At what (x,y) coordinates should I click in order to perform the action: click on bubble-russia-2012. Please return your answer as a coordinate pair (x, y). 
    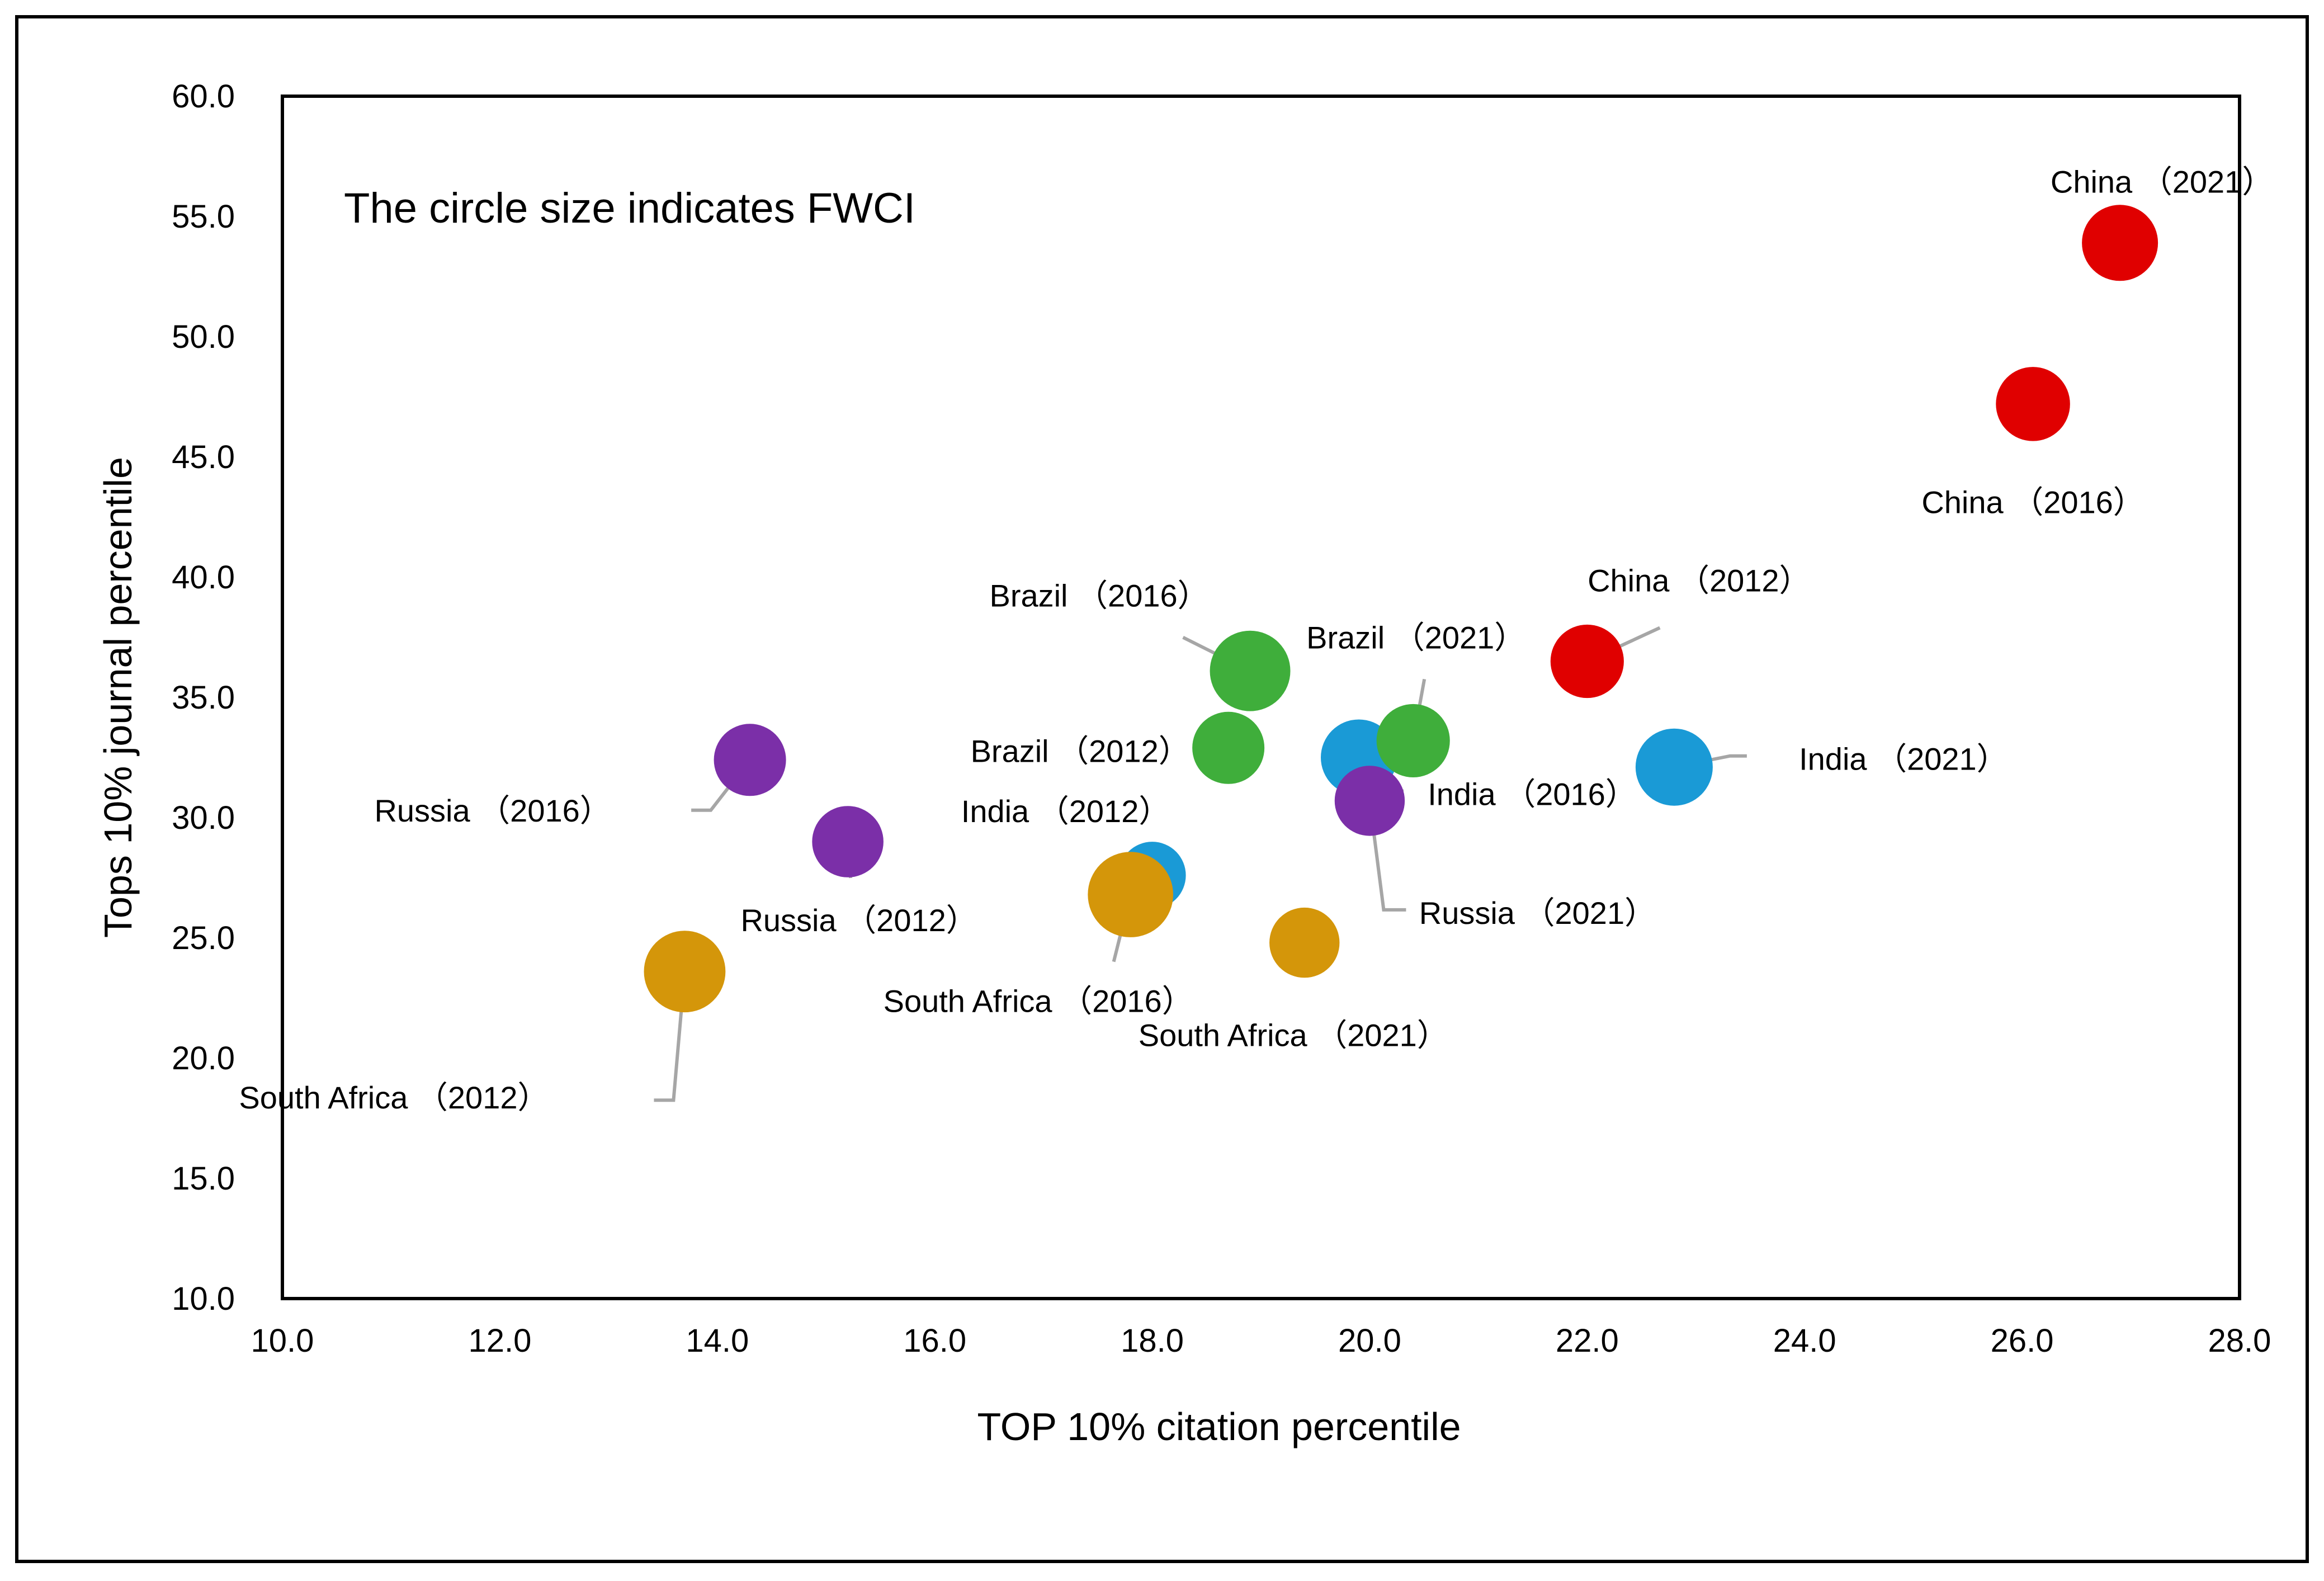
    Looking at the image, I should click on (848, 842).